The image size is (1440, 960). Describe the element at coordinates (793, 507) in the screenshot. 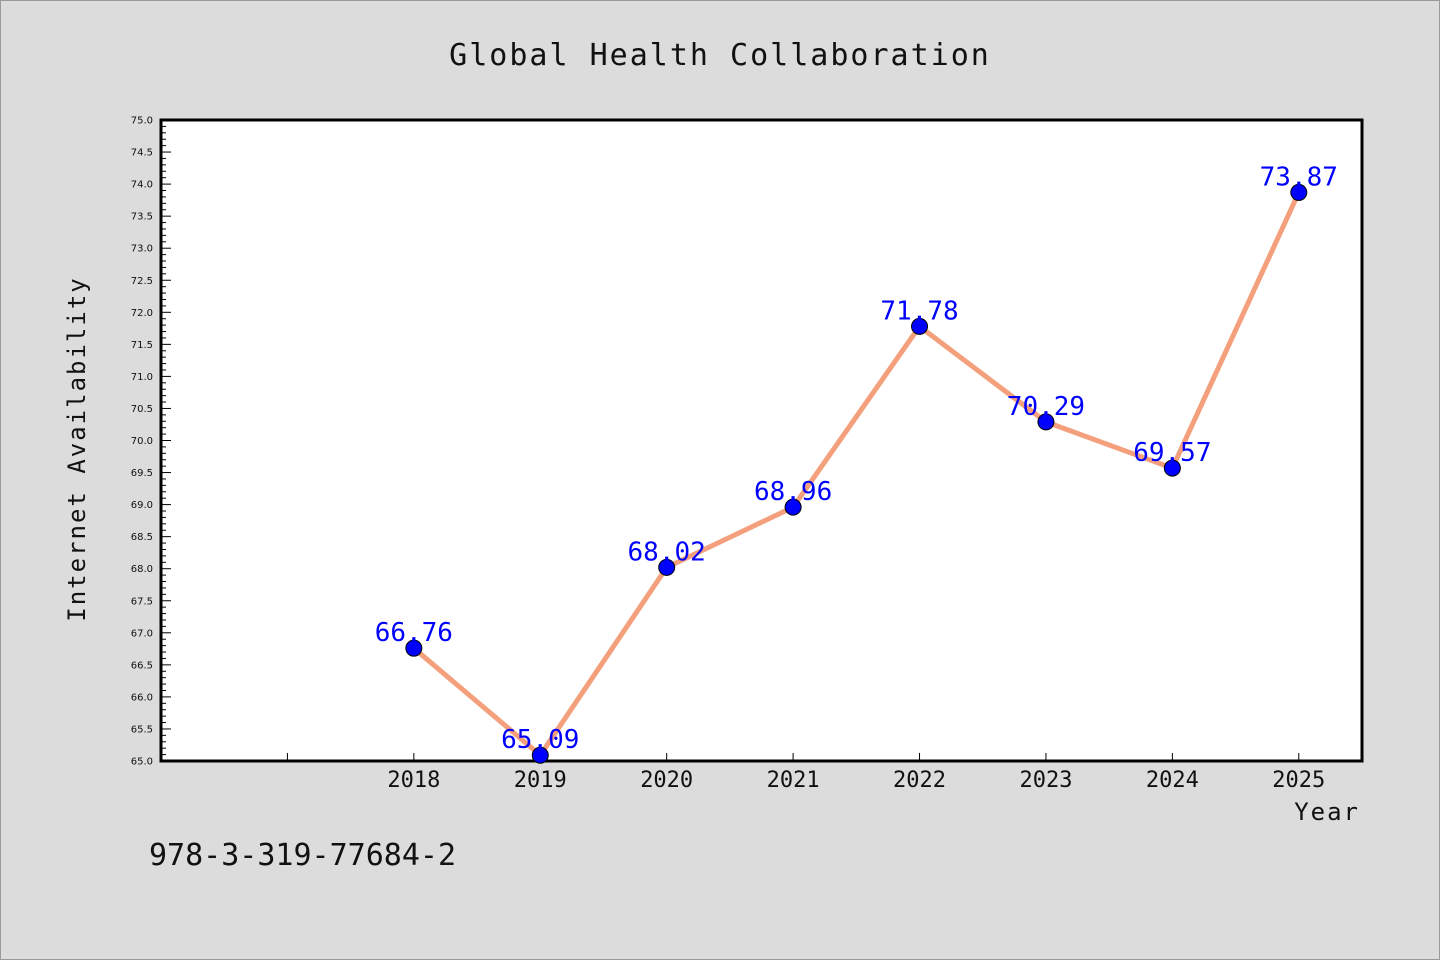

I see `data-point-2021` at that location.